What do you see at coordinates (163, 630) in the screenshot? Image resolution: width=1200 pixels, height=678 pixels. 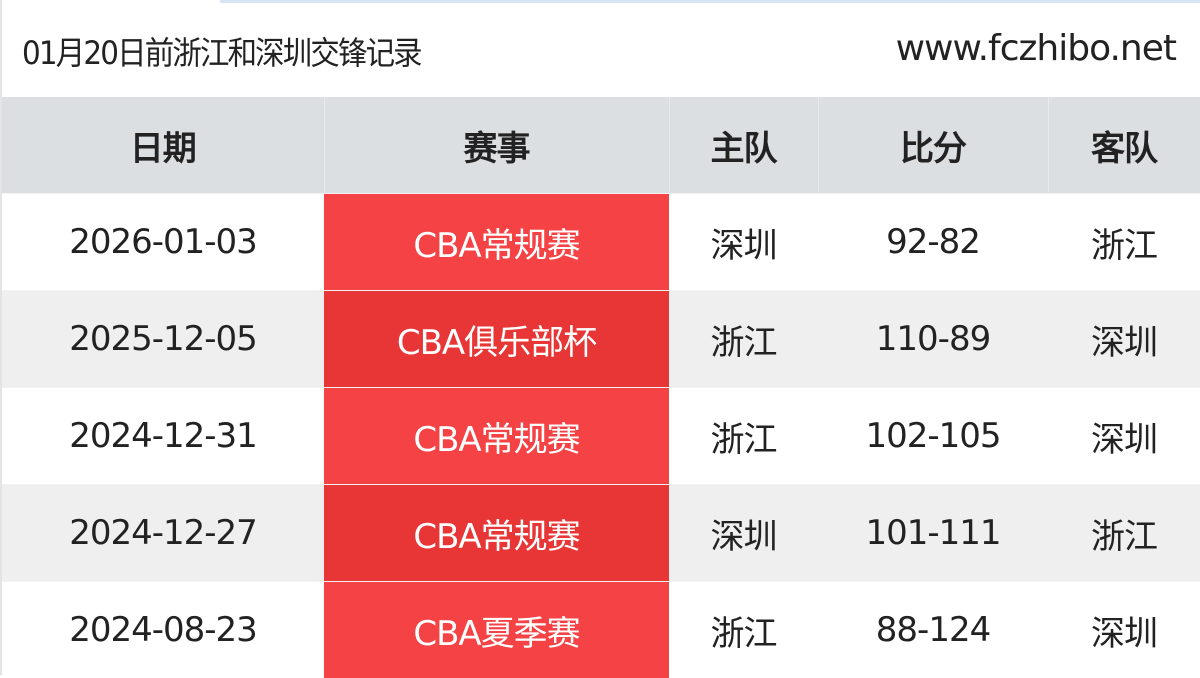 I see `date-cell: 2024-08-23` at bounding box center [163, 630].